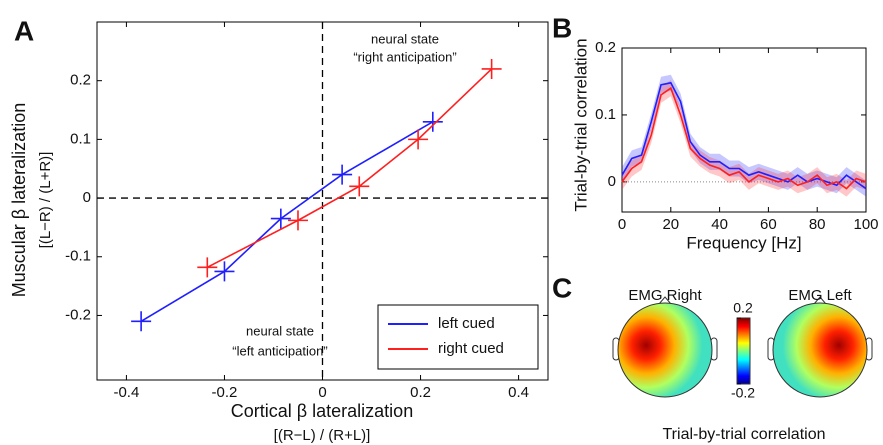 Image resolution: width=883 pixels, height=445 pixels. Describe the element at coordinates (820, 347) in the screenshot. I see `head-left` at that location.